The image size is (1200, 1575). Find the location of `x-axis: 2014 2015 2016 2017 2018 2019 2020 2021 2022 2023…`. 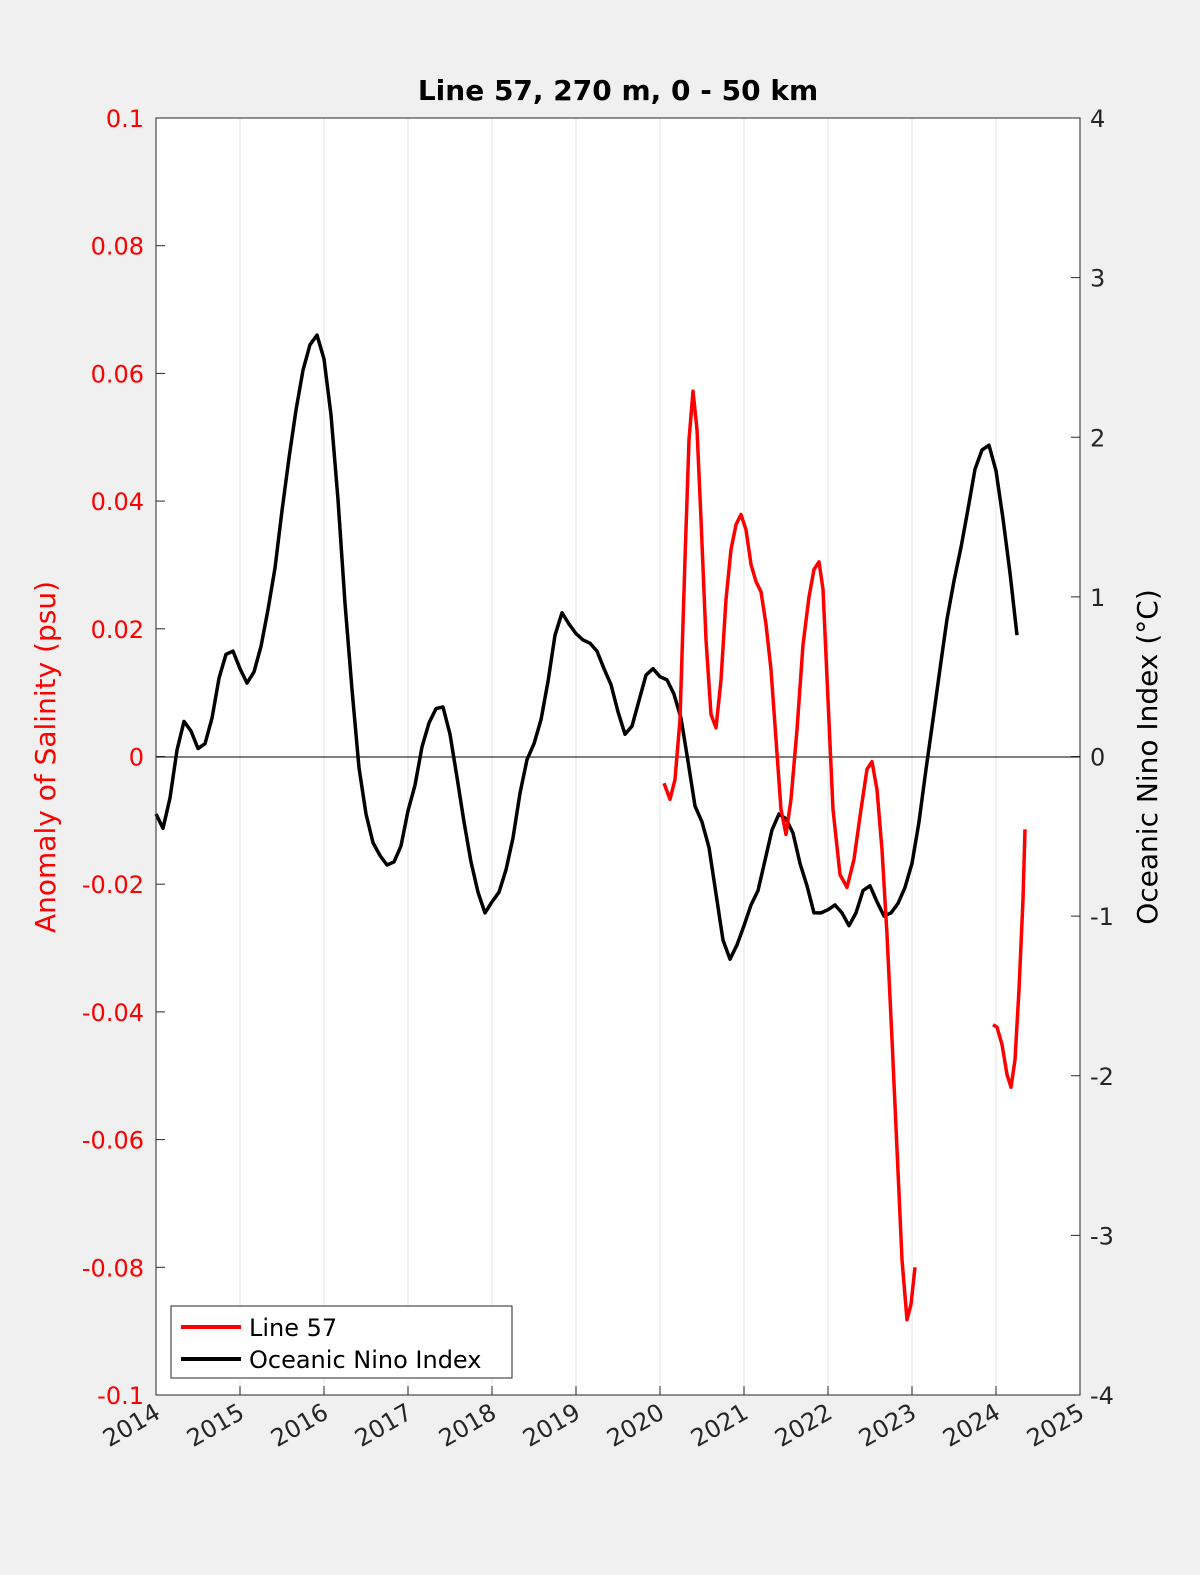

x-axis: 2014 2015 2016 2017 2018 2019 2020 2021 2022 2023… is located at coordinates (593, 1419).